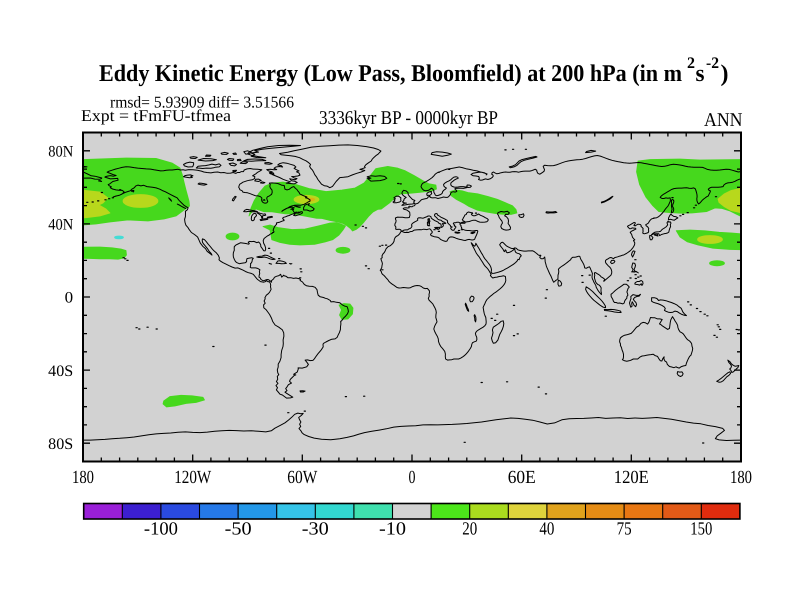  I want to click on svg-text: 3336kyr BP - 0000kyr BP, so click(408, 118).